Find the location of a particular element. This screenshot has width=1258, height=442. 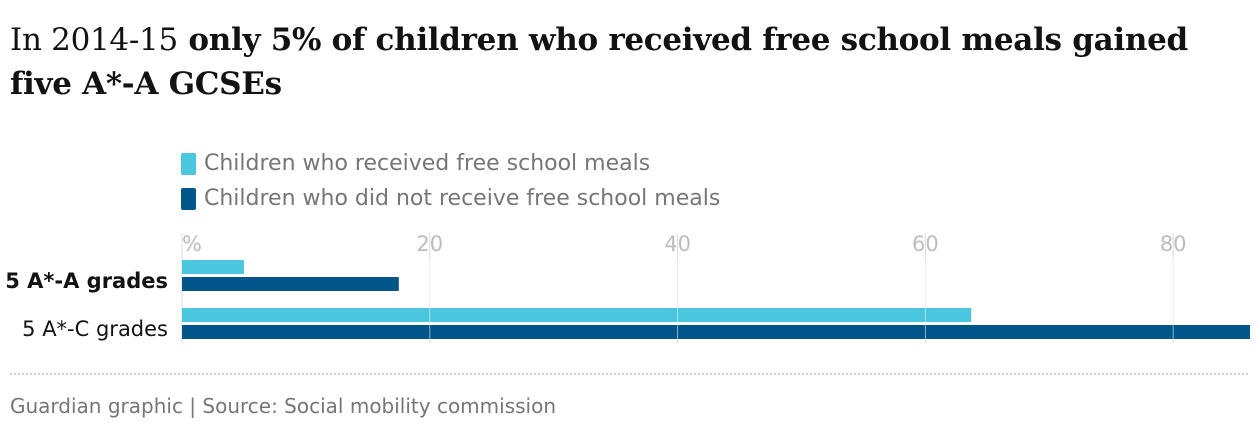

x-tick-label-60: 60 is located at coordinates (925, 244).